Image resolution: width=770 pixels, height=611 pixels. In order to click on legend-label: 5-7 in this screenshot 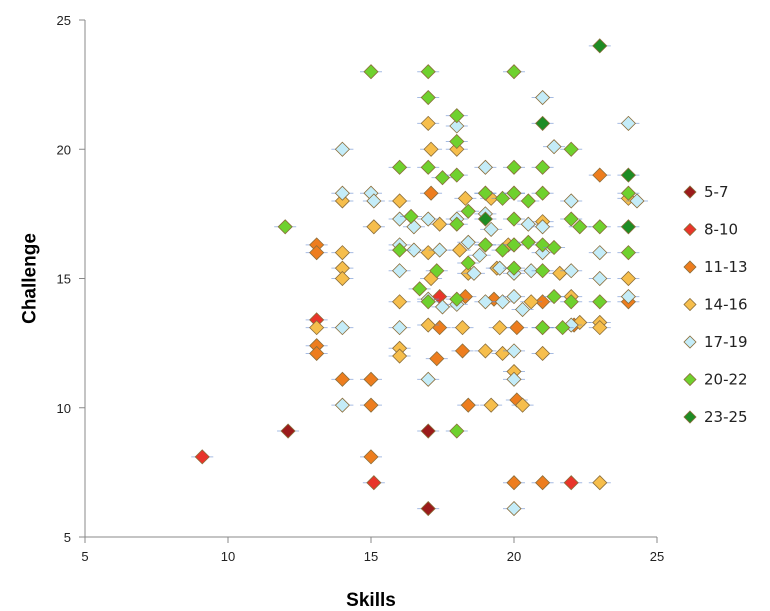, I will do `click(716, 192)`.